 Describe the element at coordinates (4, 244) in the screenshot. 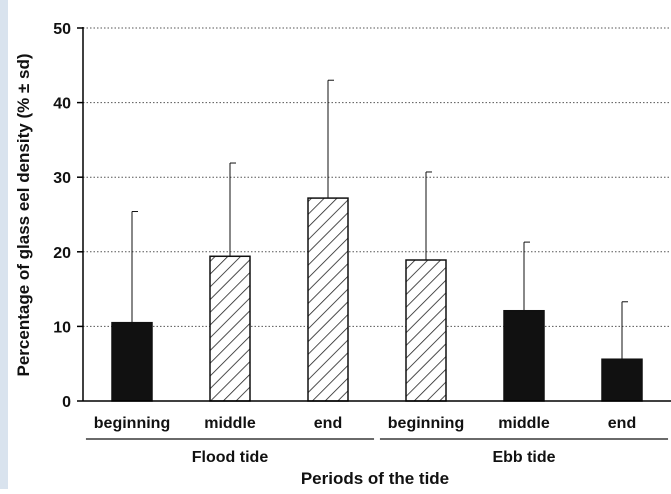

I see `left-margin-tint` at that location.